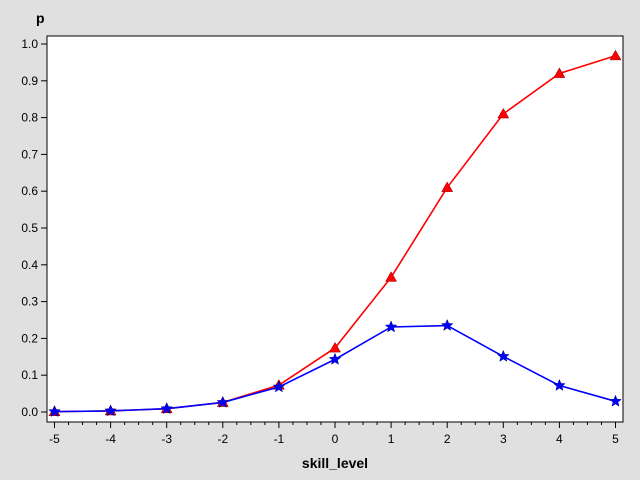 This screenshot has height=480, width=640. What do you see at coordinates (335, 463) in the screenshot?
I see `x-axis-title: skill_level` at bounding box center [335, 463].